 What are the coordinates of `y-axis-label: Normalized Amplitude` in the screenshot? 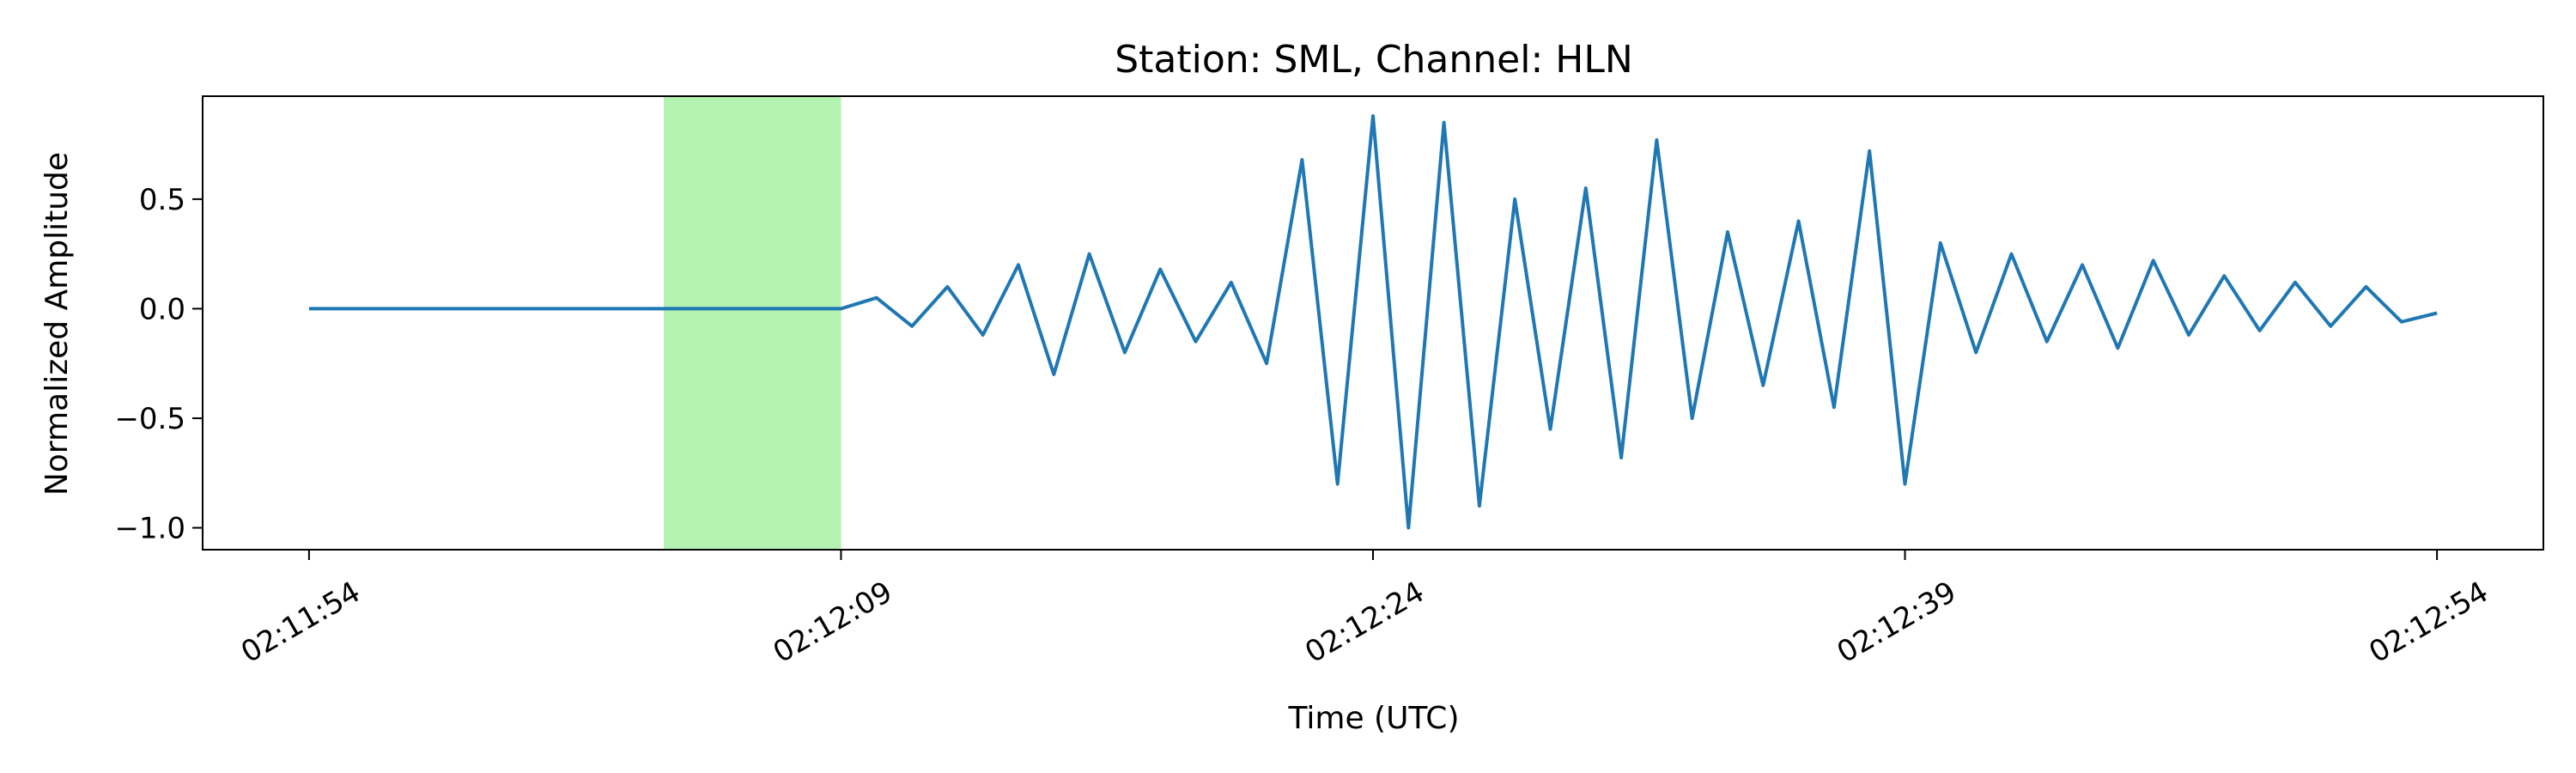 It's located at (57, 324).